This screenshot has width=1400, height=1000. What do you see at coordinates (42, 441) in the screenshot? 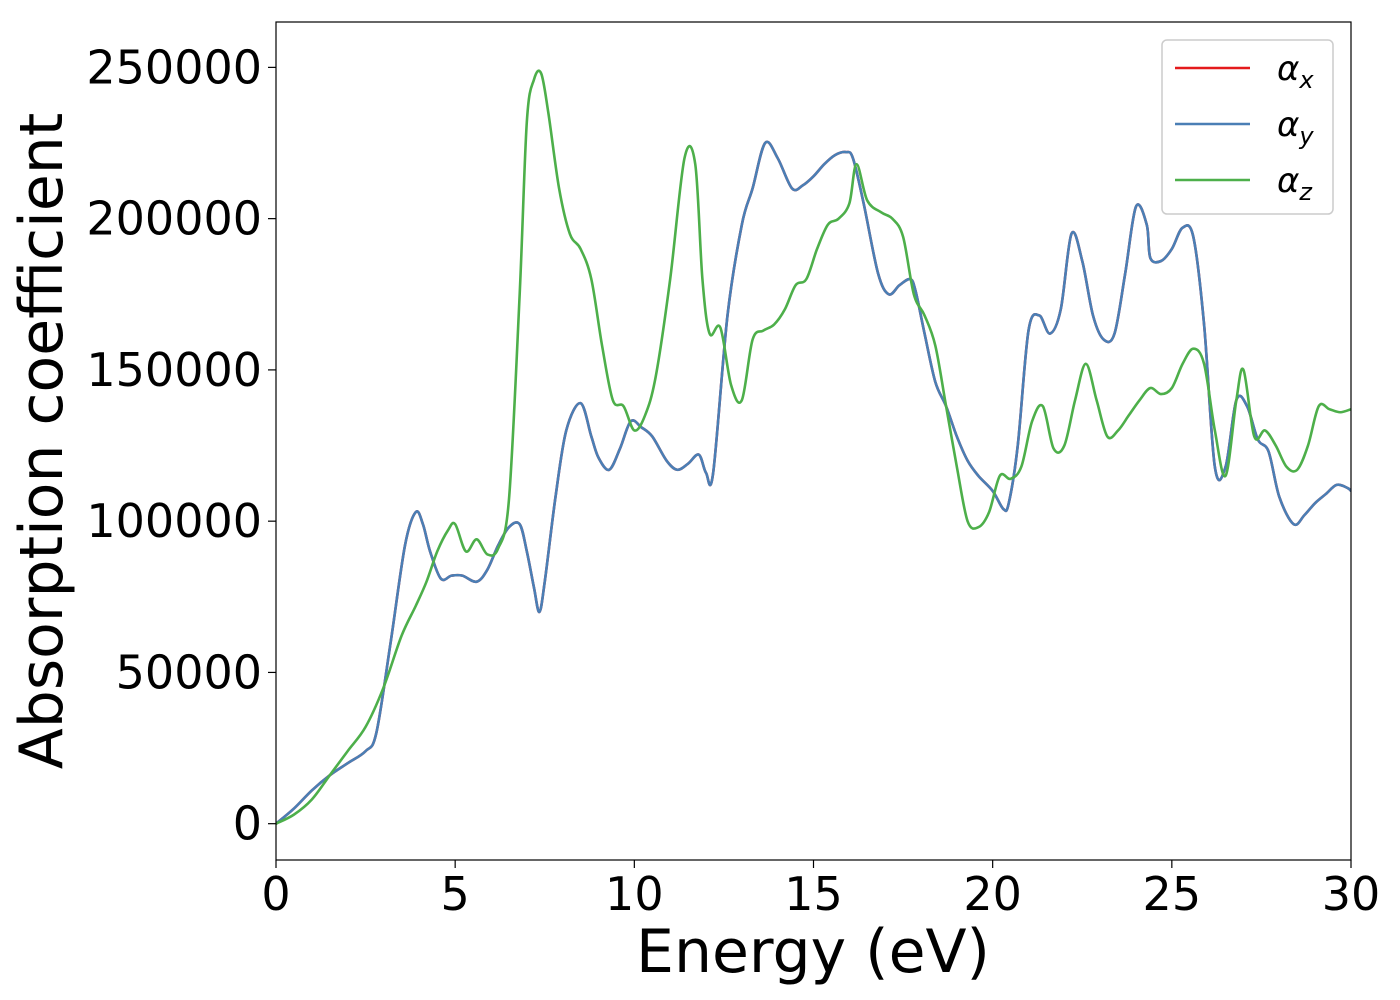
I see `y-axis-title: Absorption coefficient` at bounding box center [42, 441].